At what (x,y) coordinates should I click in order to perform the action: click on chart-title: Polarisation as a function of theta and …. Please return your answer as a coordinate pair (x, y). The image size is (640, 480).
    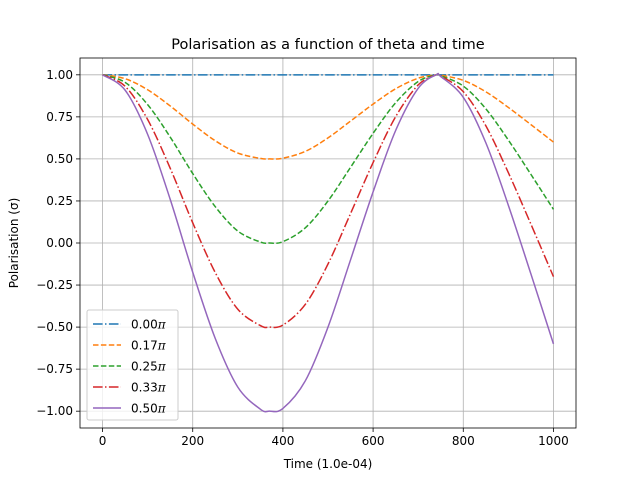
    Looking at the image, I should click on (328, 45).